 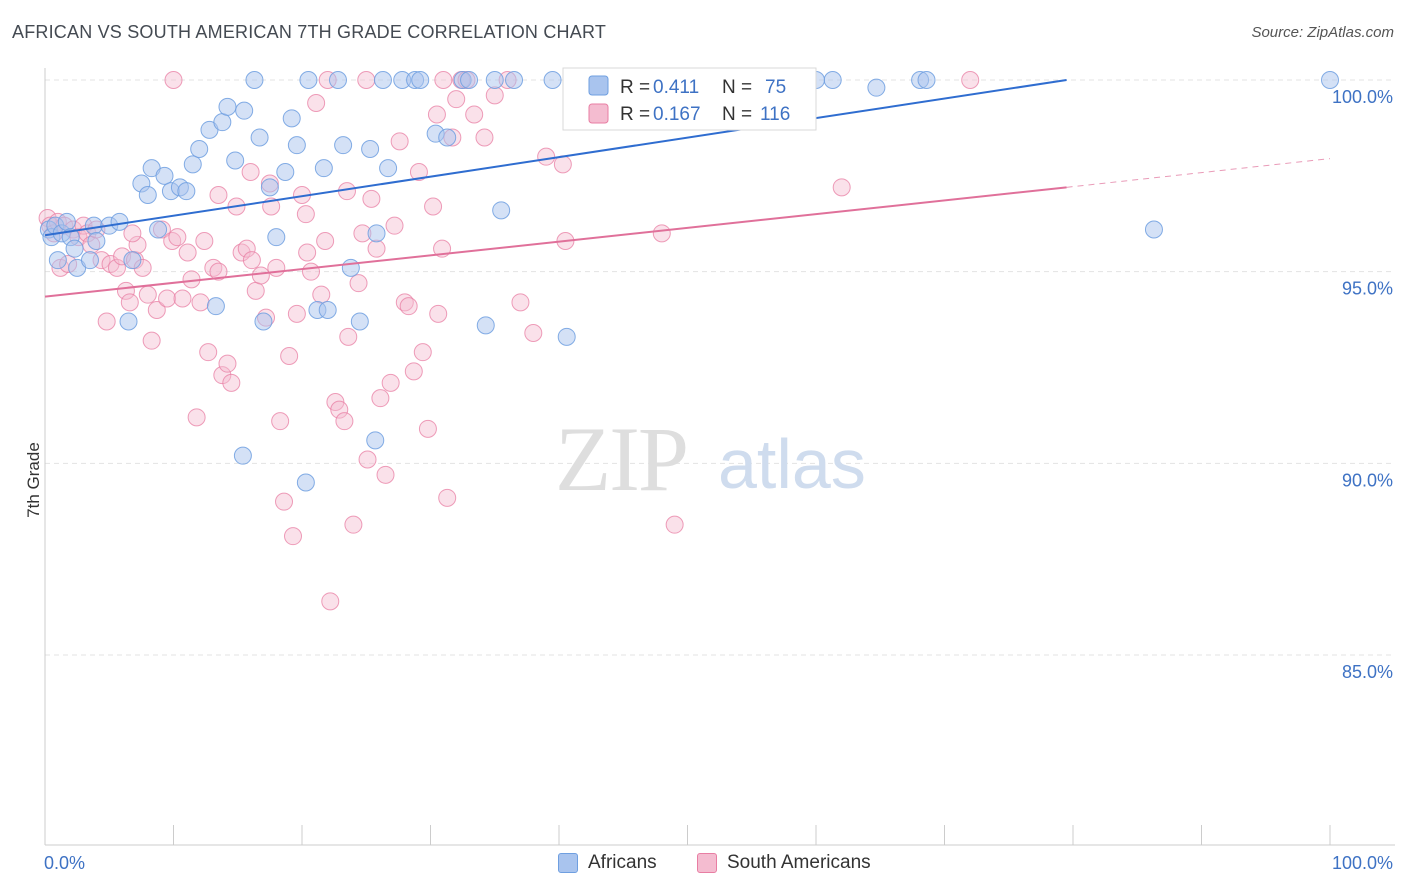 What do you see at coordinates (1367, 672) in the screenshot?
I see `y-tick-label-3: 85.0%` at bounding box center [1367, 672].